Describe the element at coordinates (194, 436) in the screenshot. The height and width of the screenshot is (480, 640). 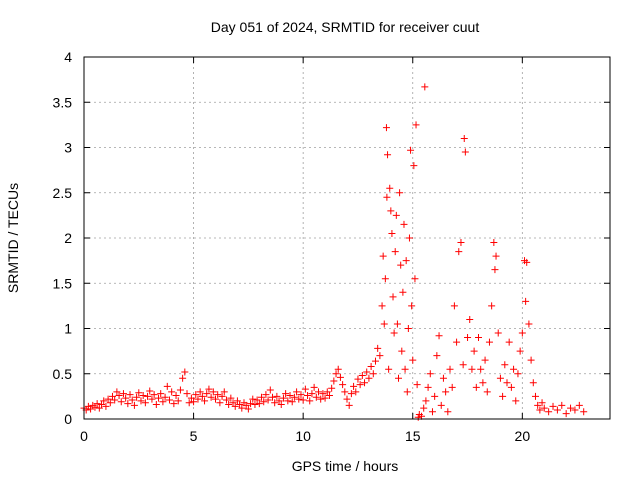
I see `x-tick-label: 5` at that location.